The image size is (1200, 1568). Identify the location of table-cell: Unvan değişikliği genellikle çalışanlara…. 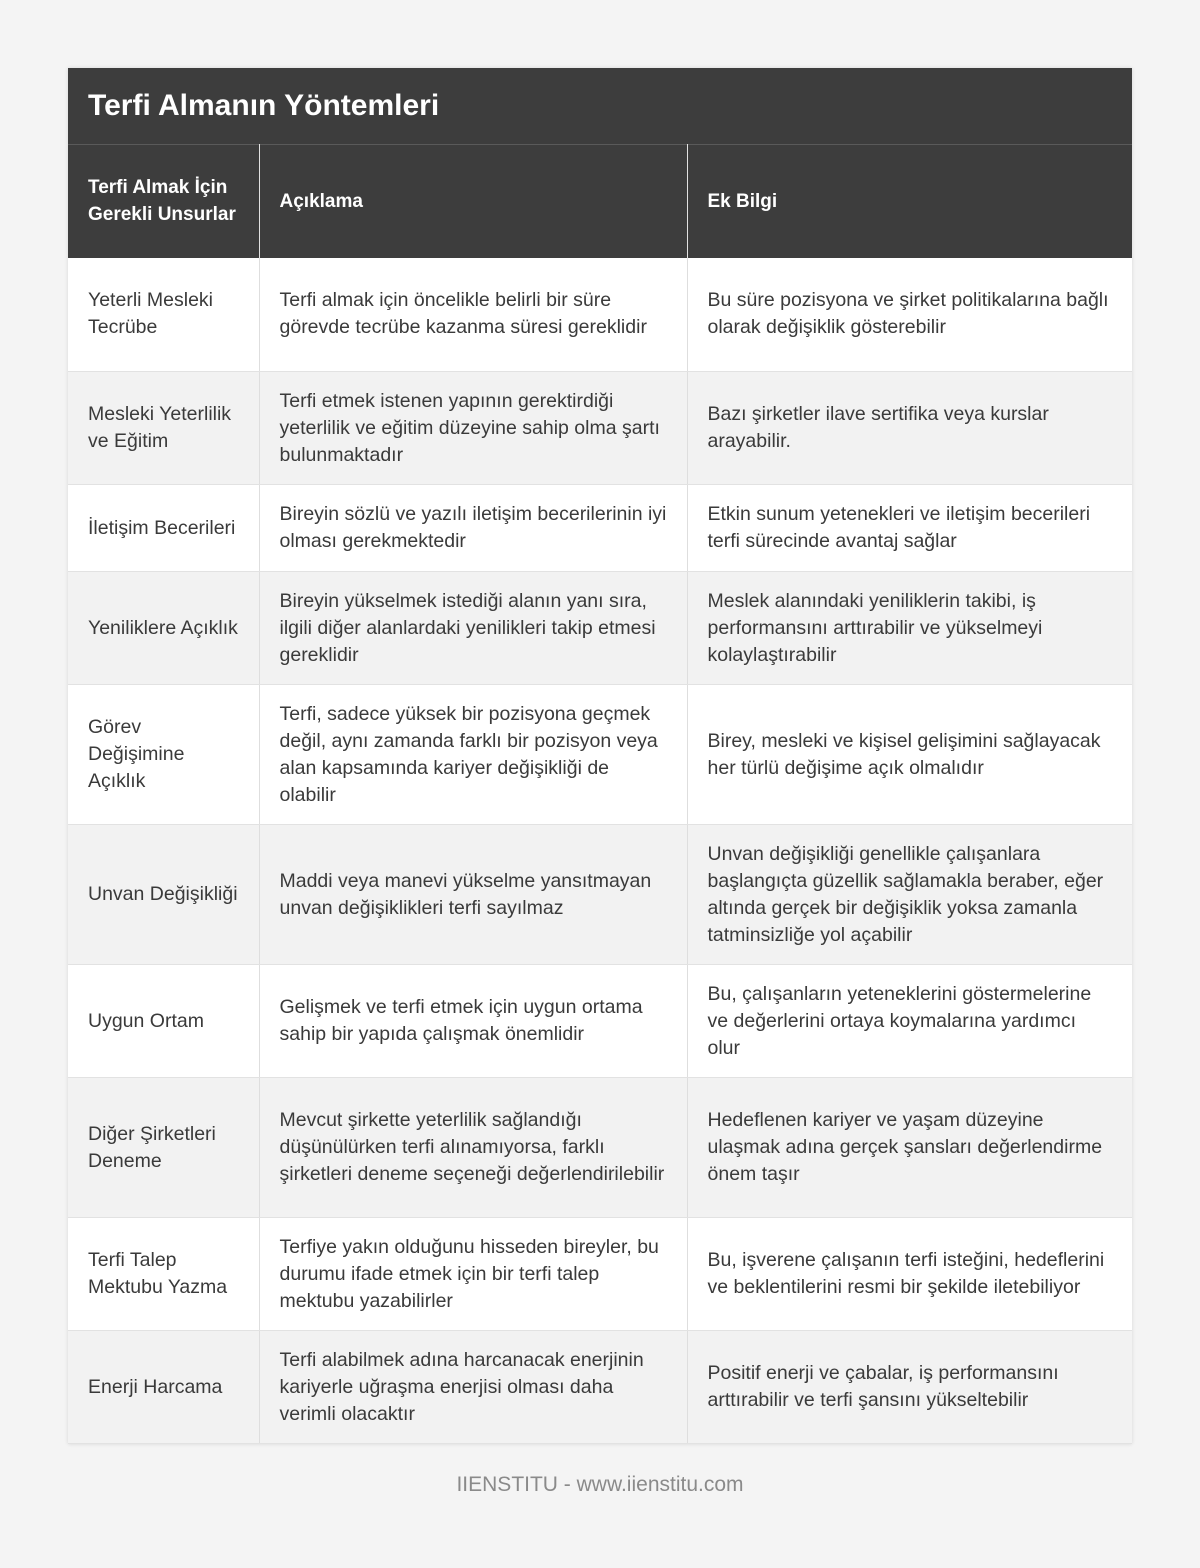
(909, 894).